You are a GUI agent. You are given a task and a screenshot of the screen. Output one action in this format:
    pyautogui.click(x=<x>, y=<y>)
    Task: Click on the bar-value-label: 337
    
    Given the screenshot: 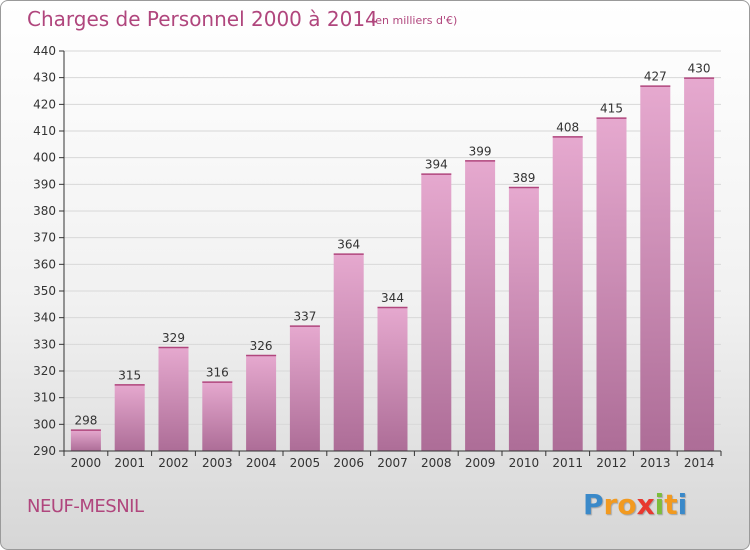 What is the action you would take?
    pyautogui.click(x=304, y=317)
    